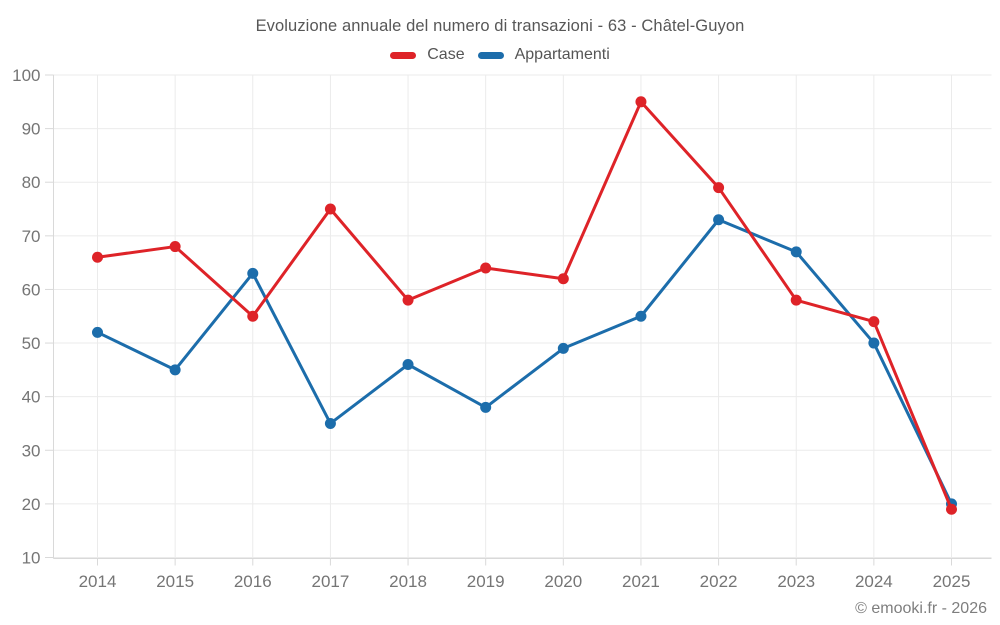  Describe the element at coordinates (874, 581) in the screenshot. I see `x-tick-label: 2024` at that location.